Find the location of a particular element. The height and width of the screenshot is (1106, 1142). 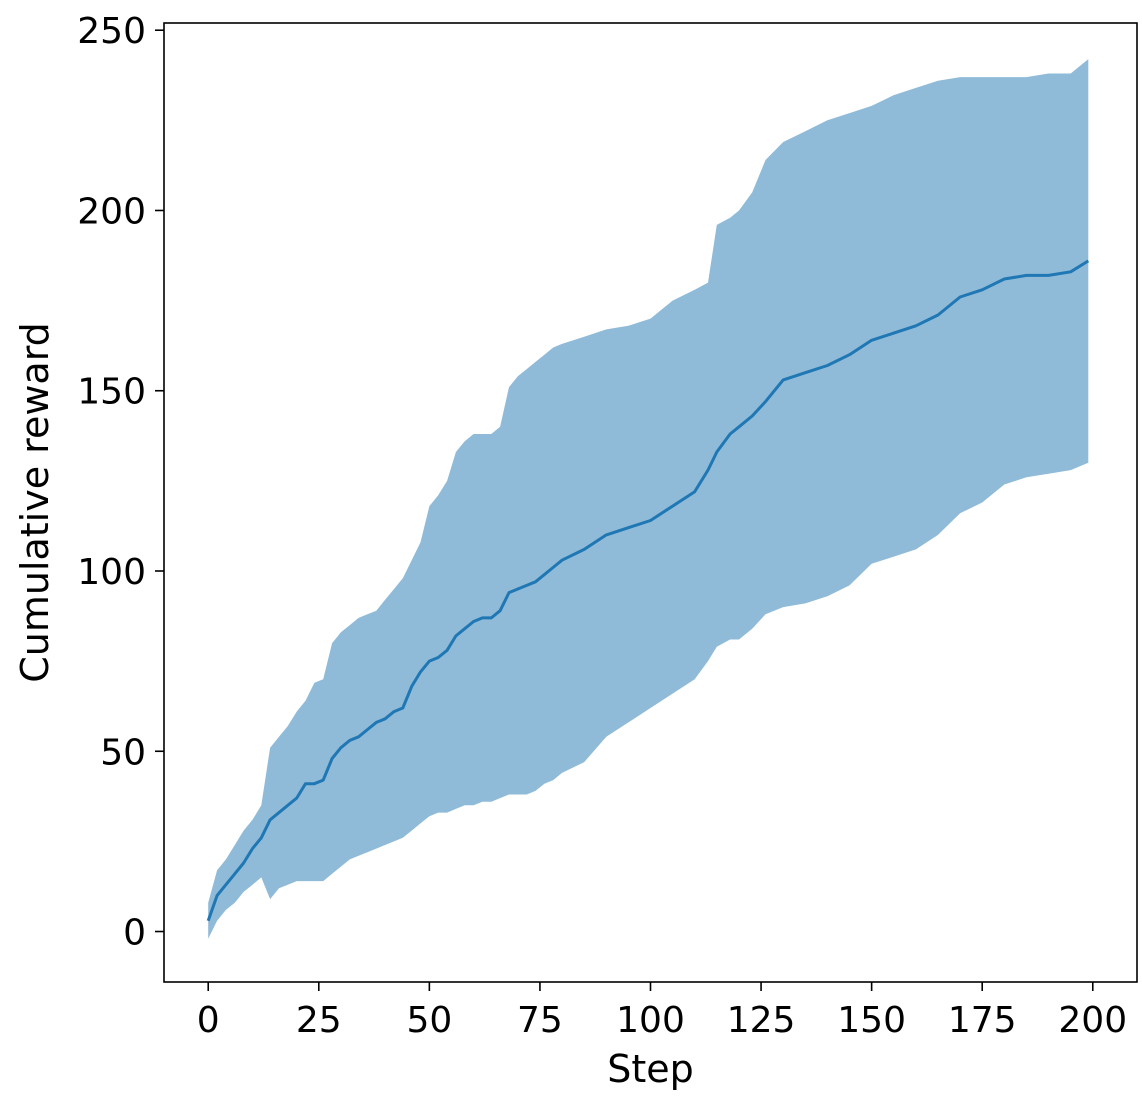

y-tick-label: 200 is located at coordinates (111, 211).